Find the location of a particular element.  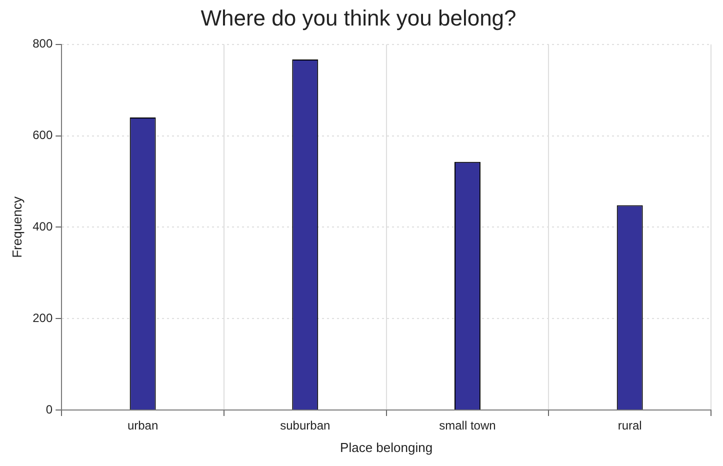

y-axis-title: Frequency is located at coordinates (16, 227).